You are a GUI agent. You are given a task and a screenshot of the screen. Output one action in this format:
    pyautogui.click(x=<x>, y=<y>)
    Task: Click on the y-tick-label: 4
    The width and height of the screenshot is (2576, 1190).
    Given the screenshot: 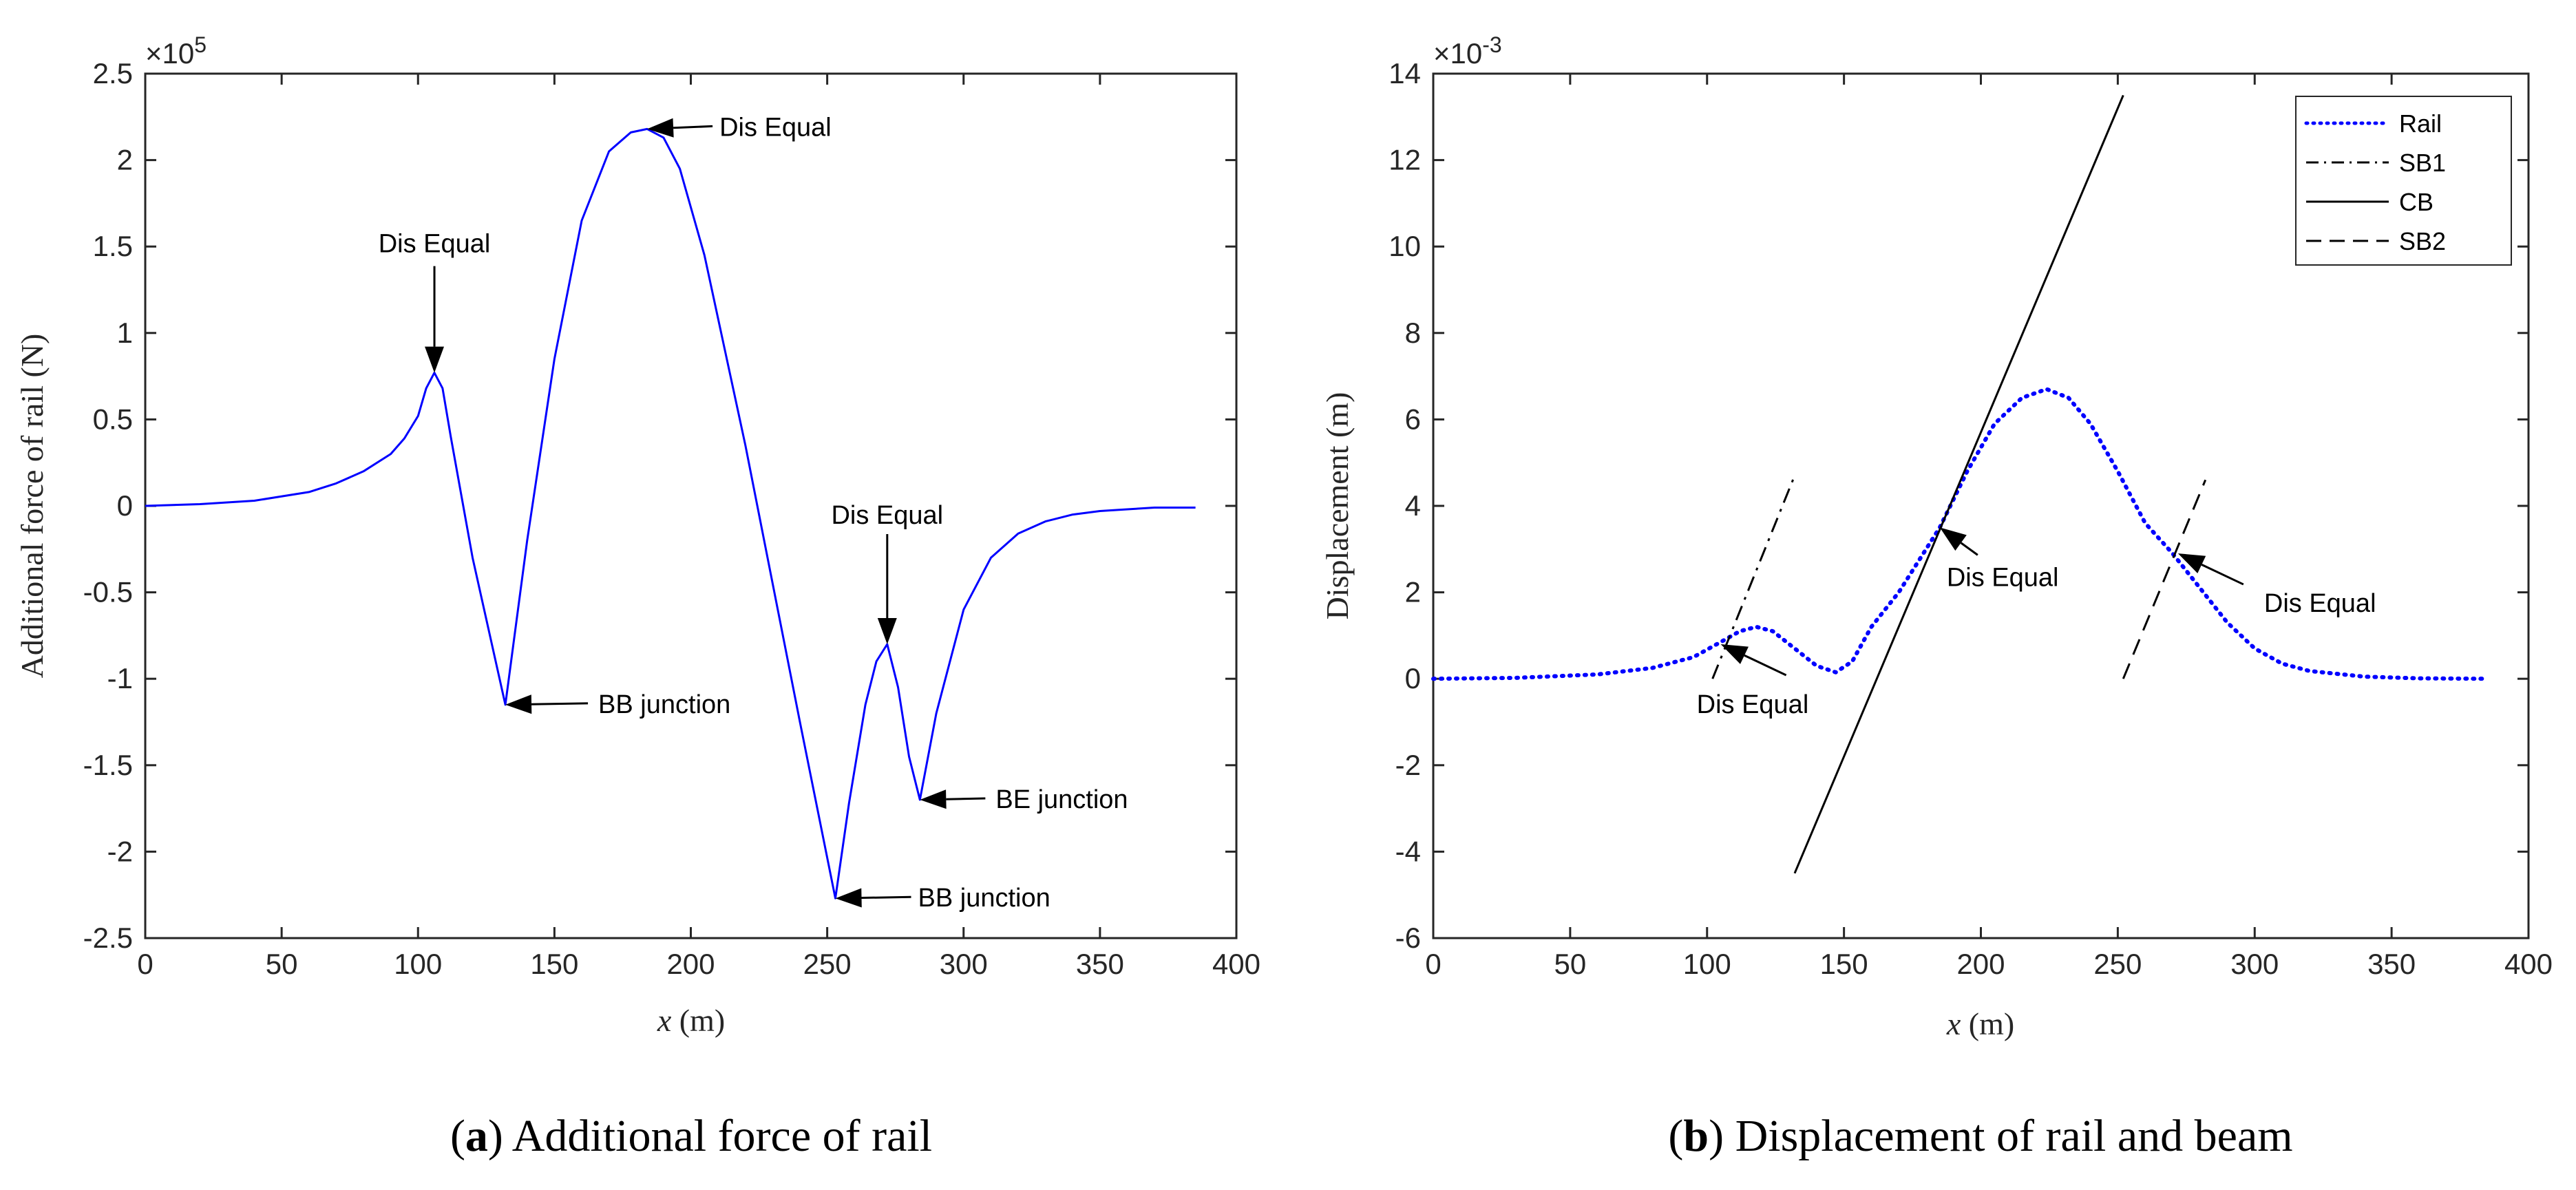 What is the action you would take?
    pyautogui.click(x=1413, y=505)
    